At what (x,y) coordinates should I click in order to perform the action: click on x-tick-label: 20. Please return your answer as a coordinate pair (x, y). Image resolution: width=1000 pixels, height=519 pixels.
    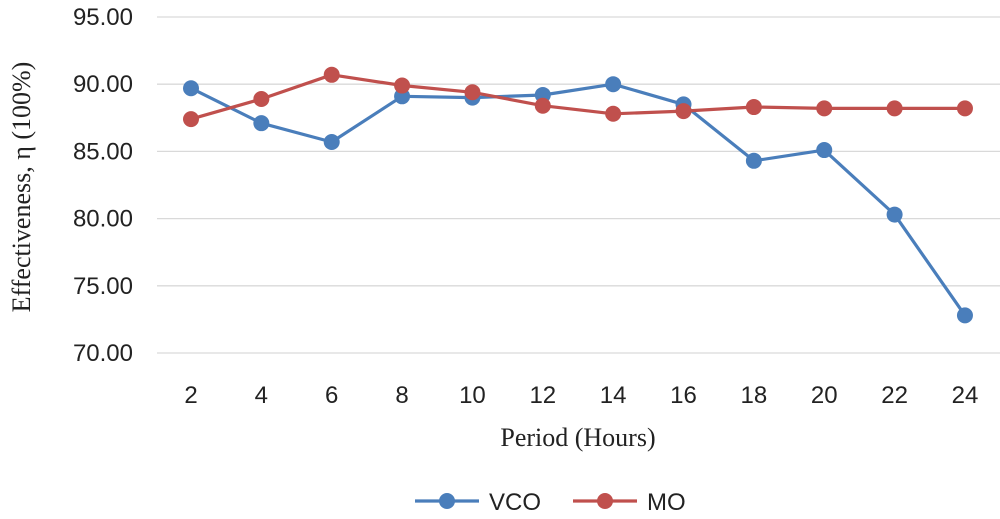
    Looking at the image, I should click on (824, 395).